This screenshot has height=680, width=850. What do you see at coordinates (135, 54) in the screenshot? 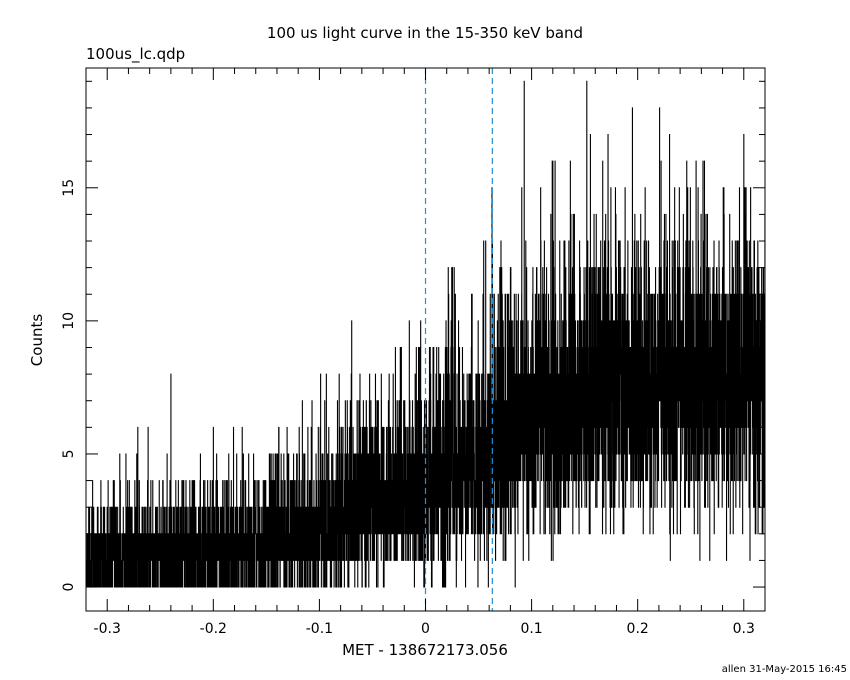
I see `file-label: 100us_lc.qdp` at bounding box center [135, 54].